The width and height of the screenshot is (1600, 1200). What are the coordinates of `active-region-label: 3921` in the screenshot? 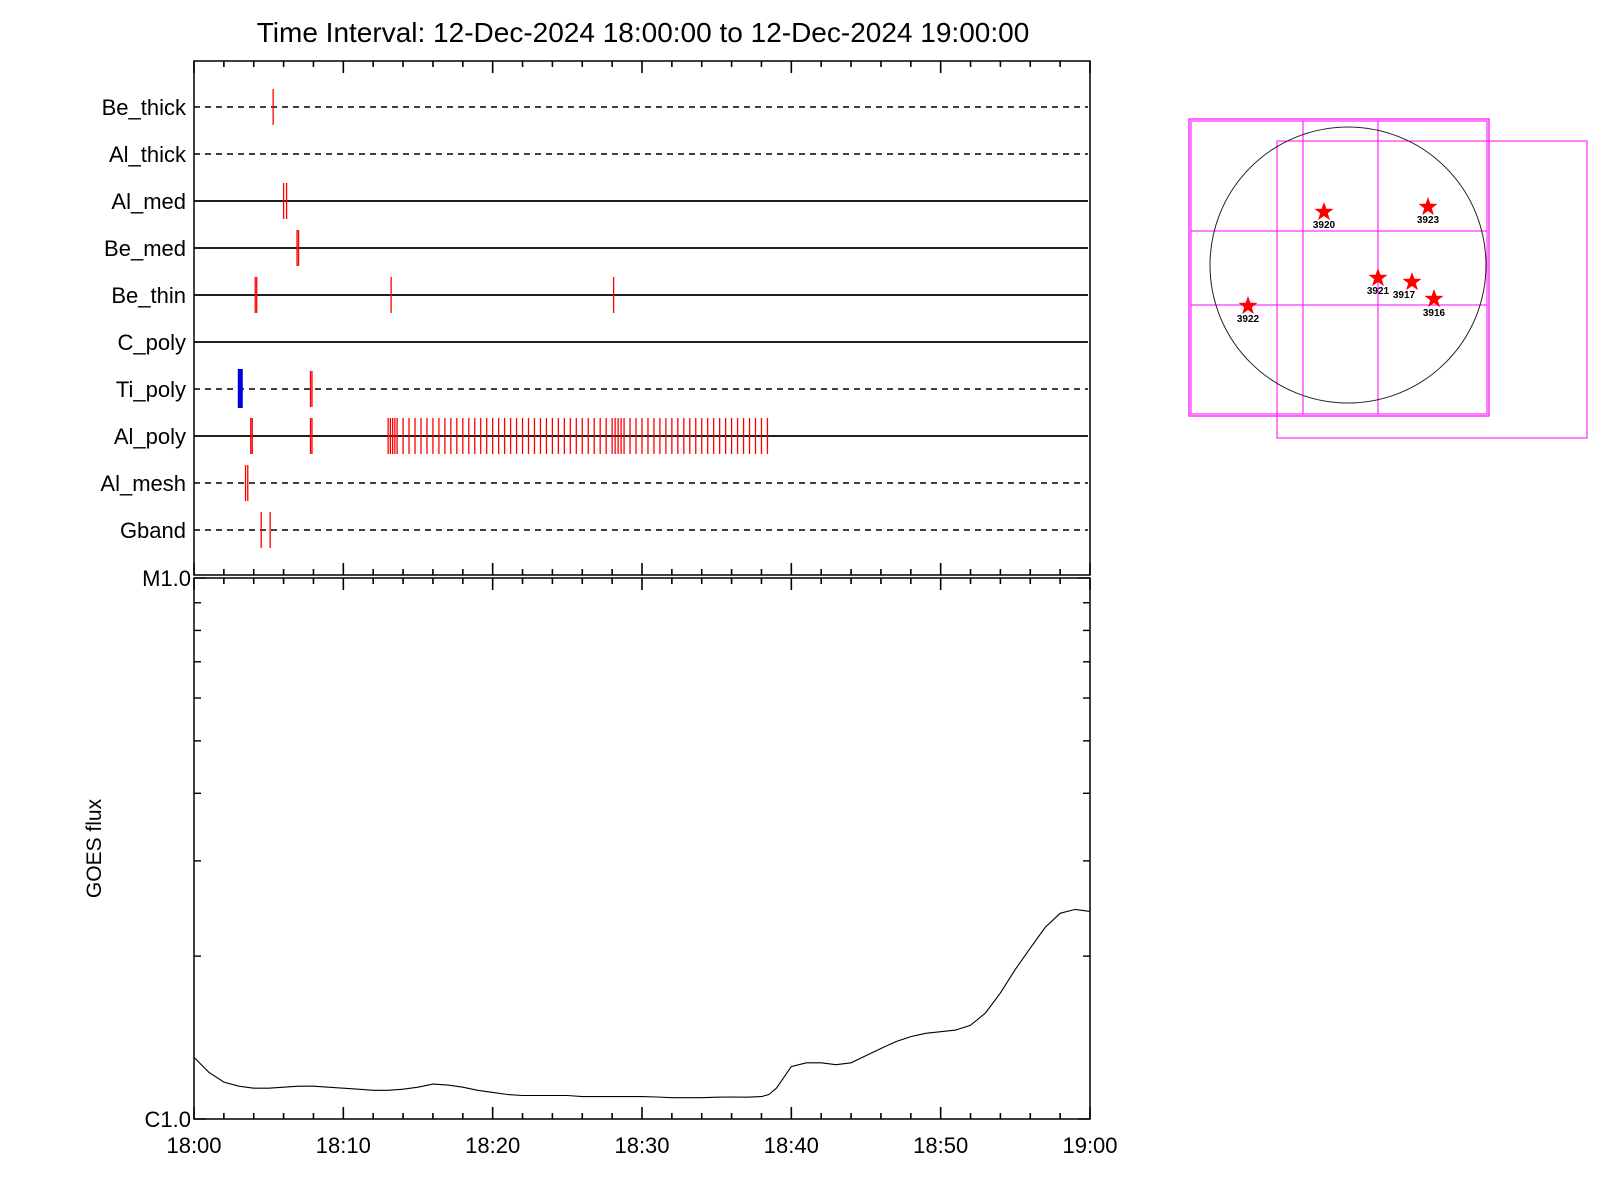 It's located at (1378, 291).